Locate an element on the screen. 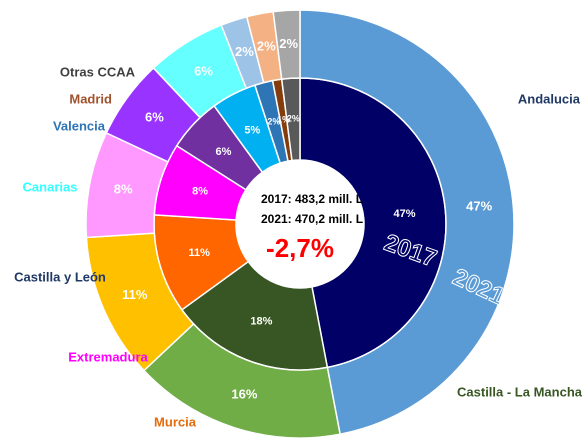 The image size is (587, 439). category-label: Extremadura is located at coordinates (108, 356).